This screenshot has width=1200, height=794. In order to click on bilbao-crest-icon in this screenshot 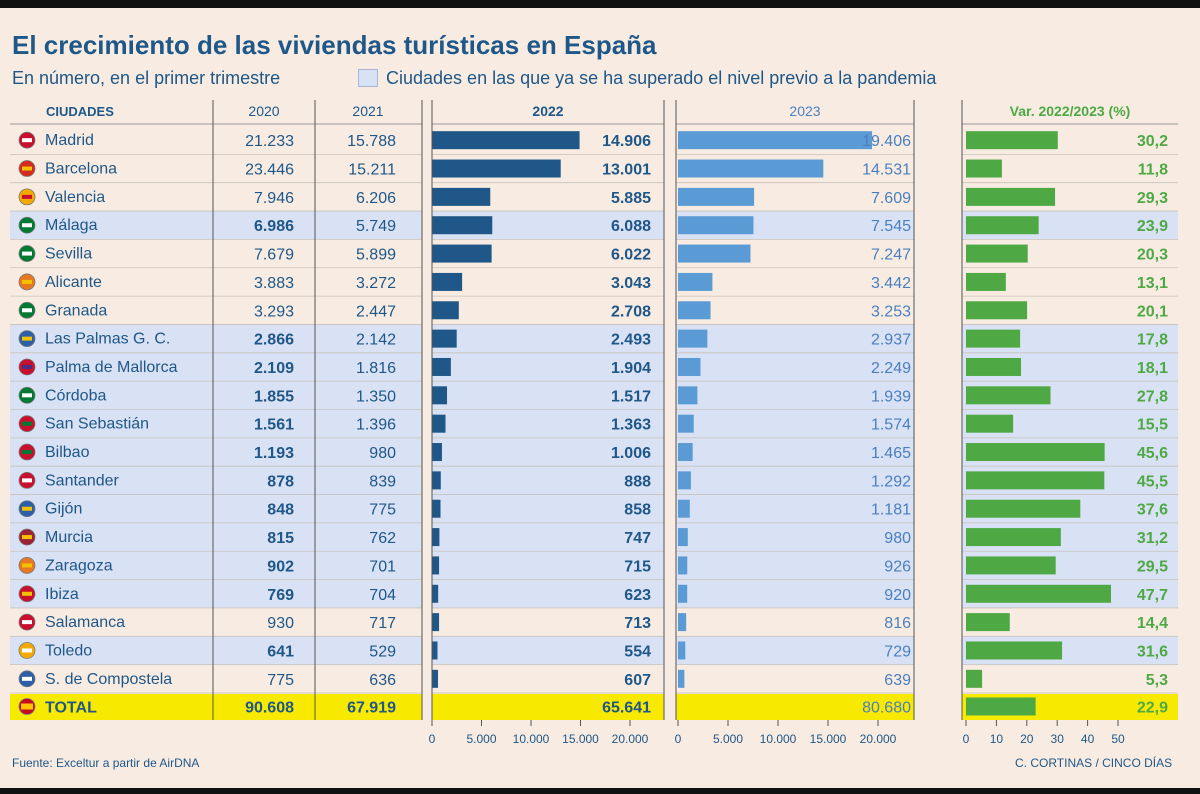, I will do `click(27, 452)`.